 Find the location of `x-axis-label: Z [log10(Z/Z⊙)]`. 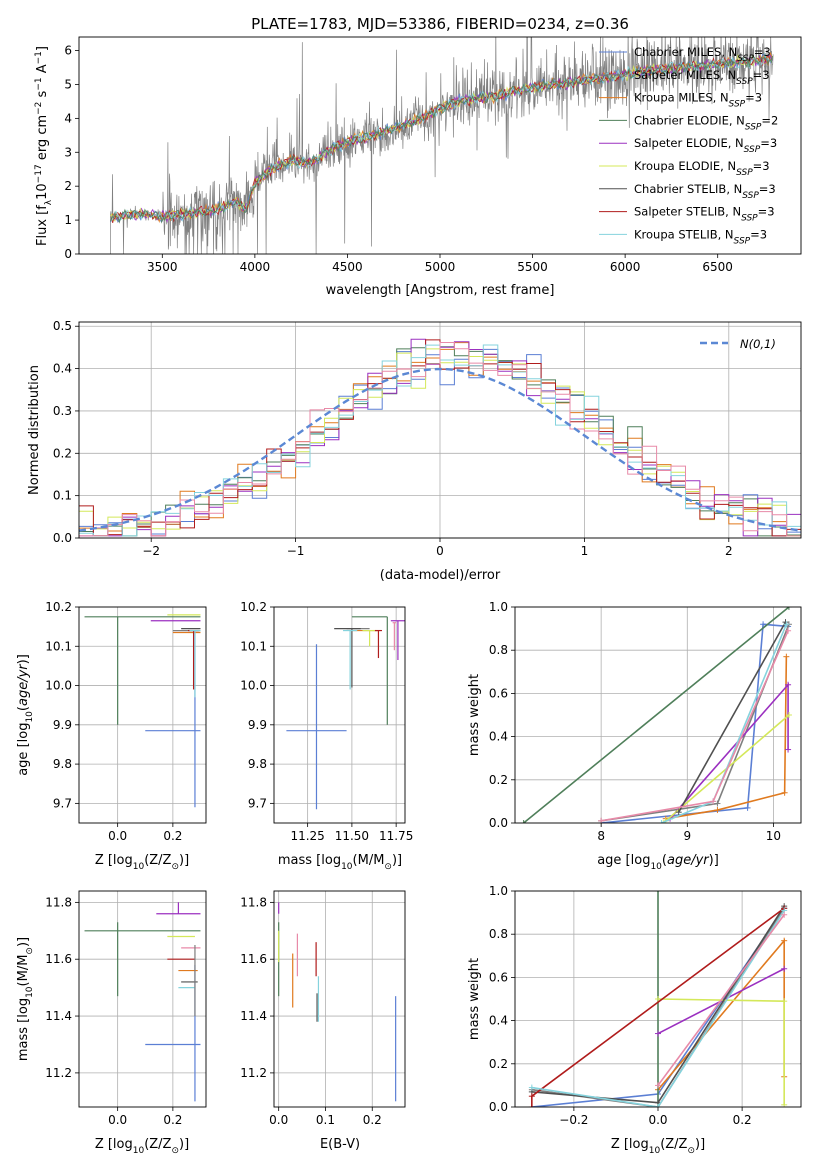

x-axis-label: Z [log10(Z/Z⊙)] is located at coordinates (142, 1146).